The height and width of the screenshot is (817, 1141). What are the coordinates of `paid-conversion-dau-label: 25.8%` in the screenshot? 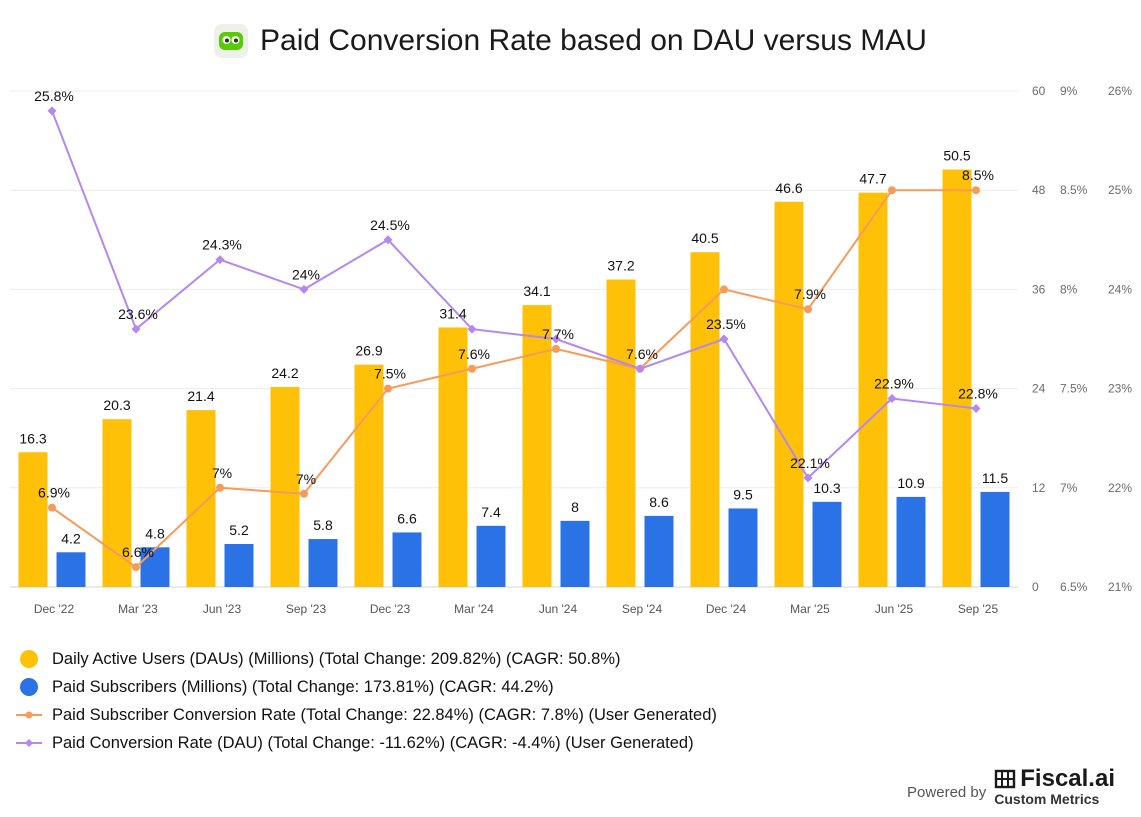 It's located at (54, 96).